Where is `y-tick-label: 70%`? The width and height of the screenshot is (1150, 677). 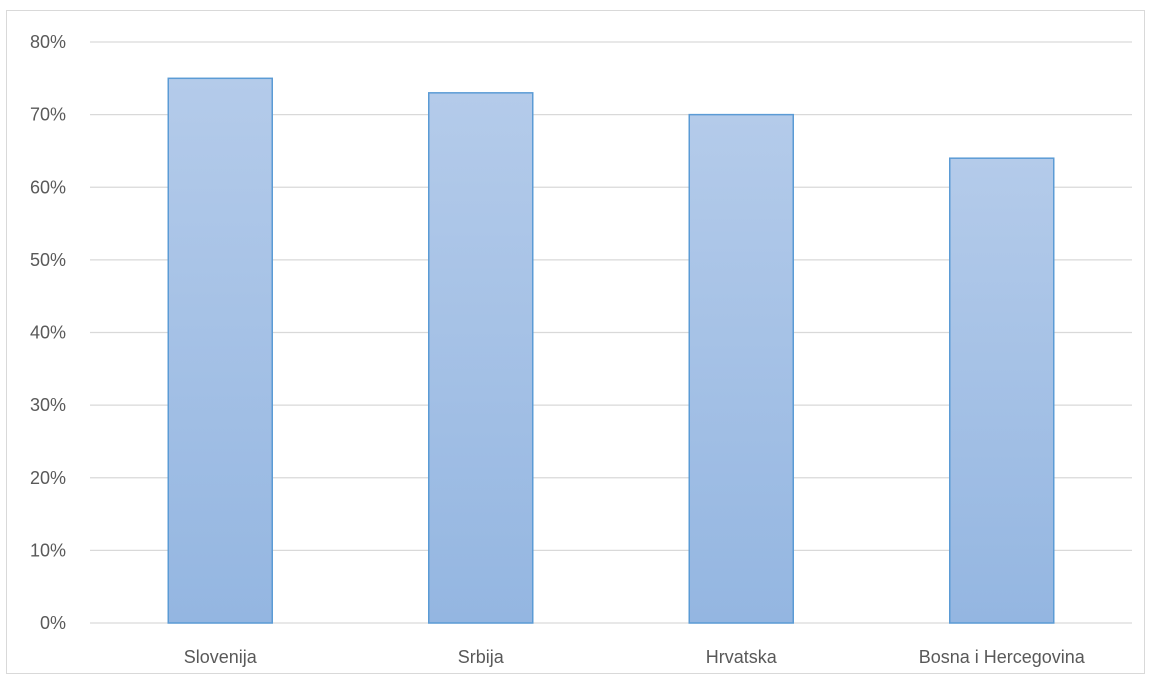
y-tick-label: 70% is located at coordinates (48, 115).